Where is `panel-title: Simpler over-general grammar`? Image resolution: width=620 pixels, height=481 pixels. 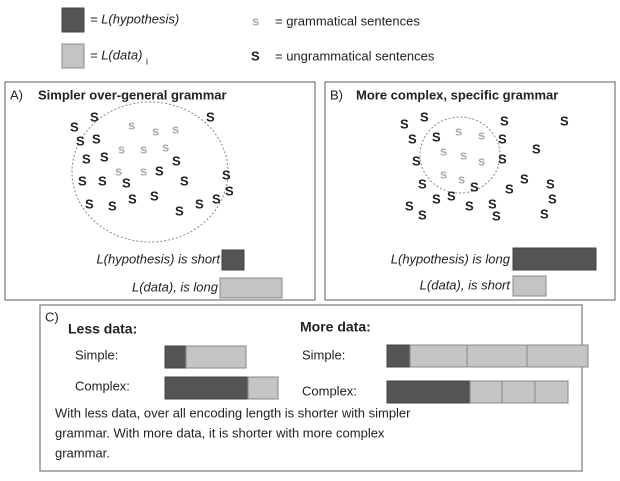 panel-title: Simpler over-general grammar is located at coordinates (132, 94).